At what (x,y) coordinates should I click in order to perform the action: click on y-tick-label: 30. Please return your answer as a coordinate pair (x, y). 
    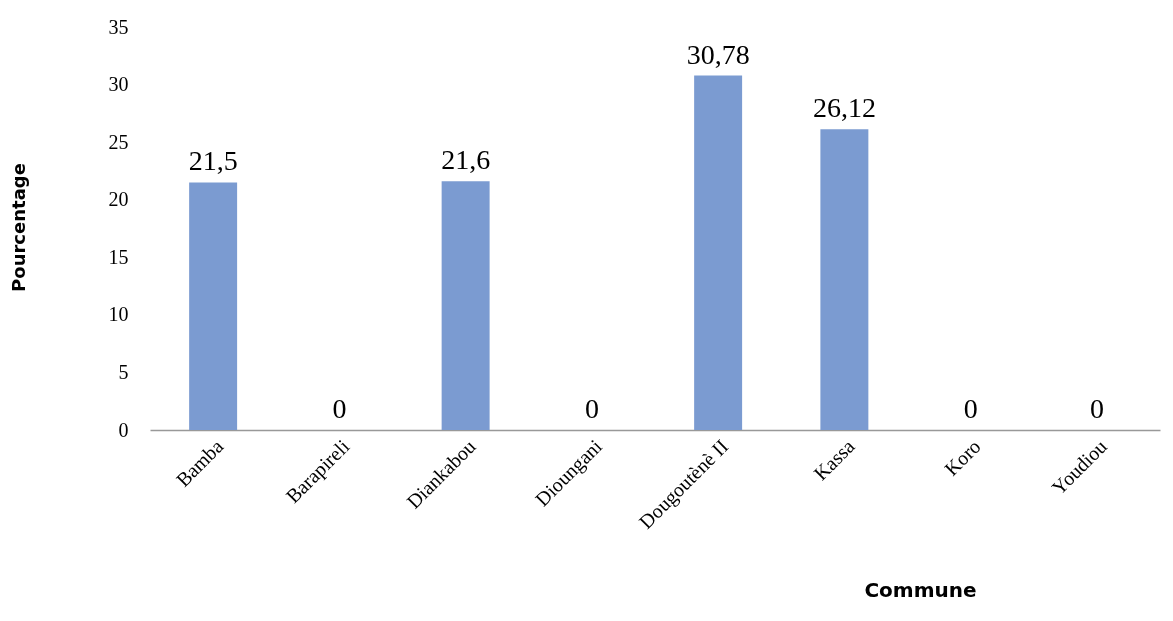
    Looking at the image, I should click on (118, 84).